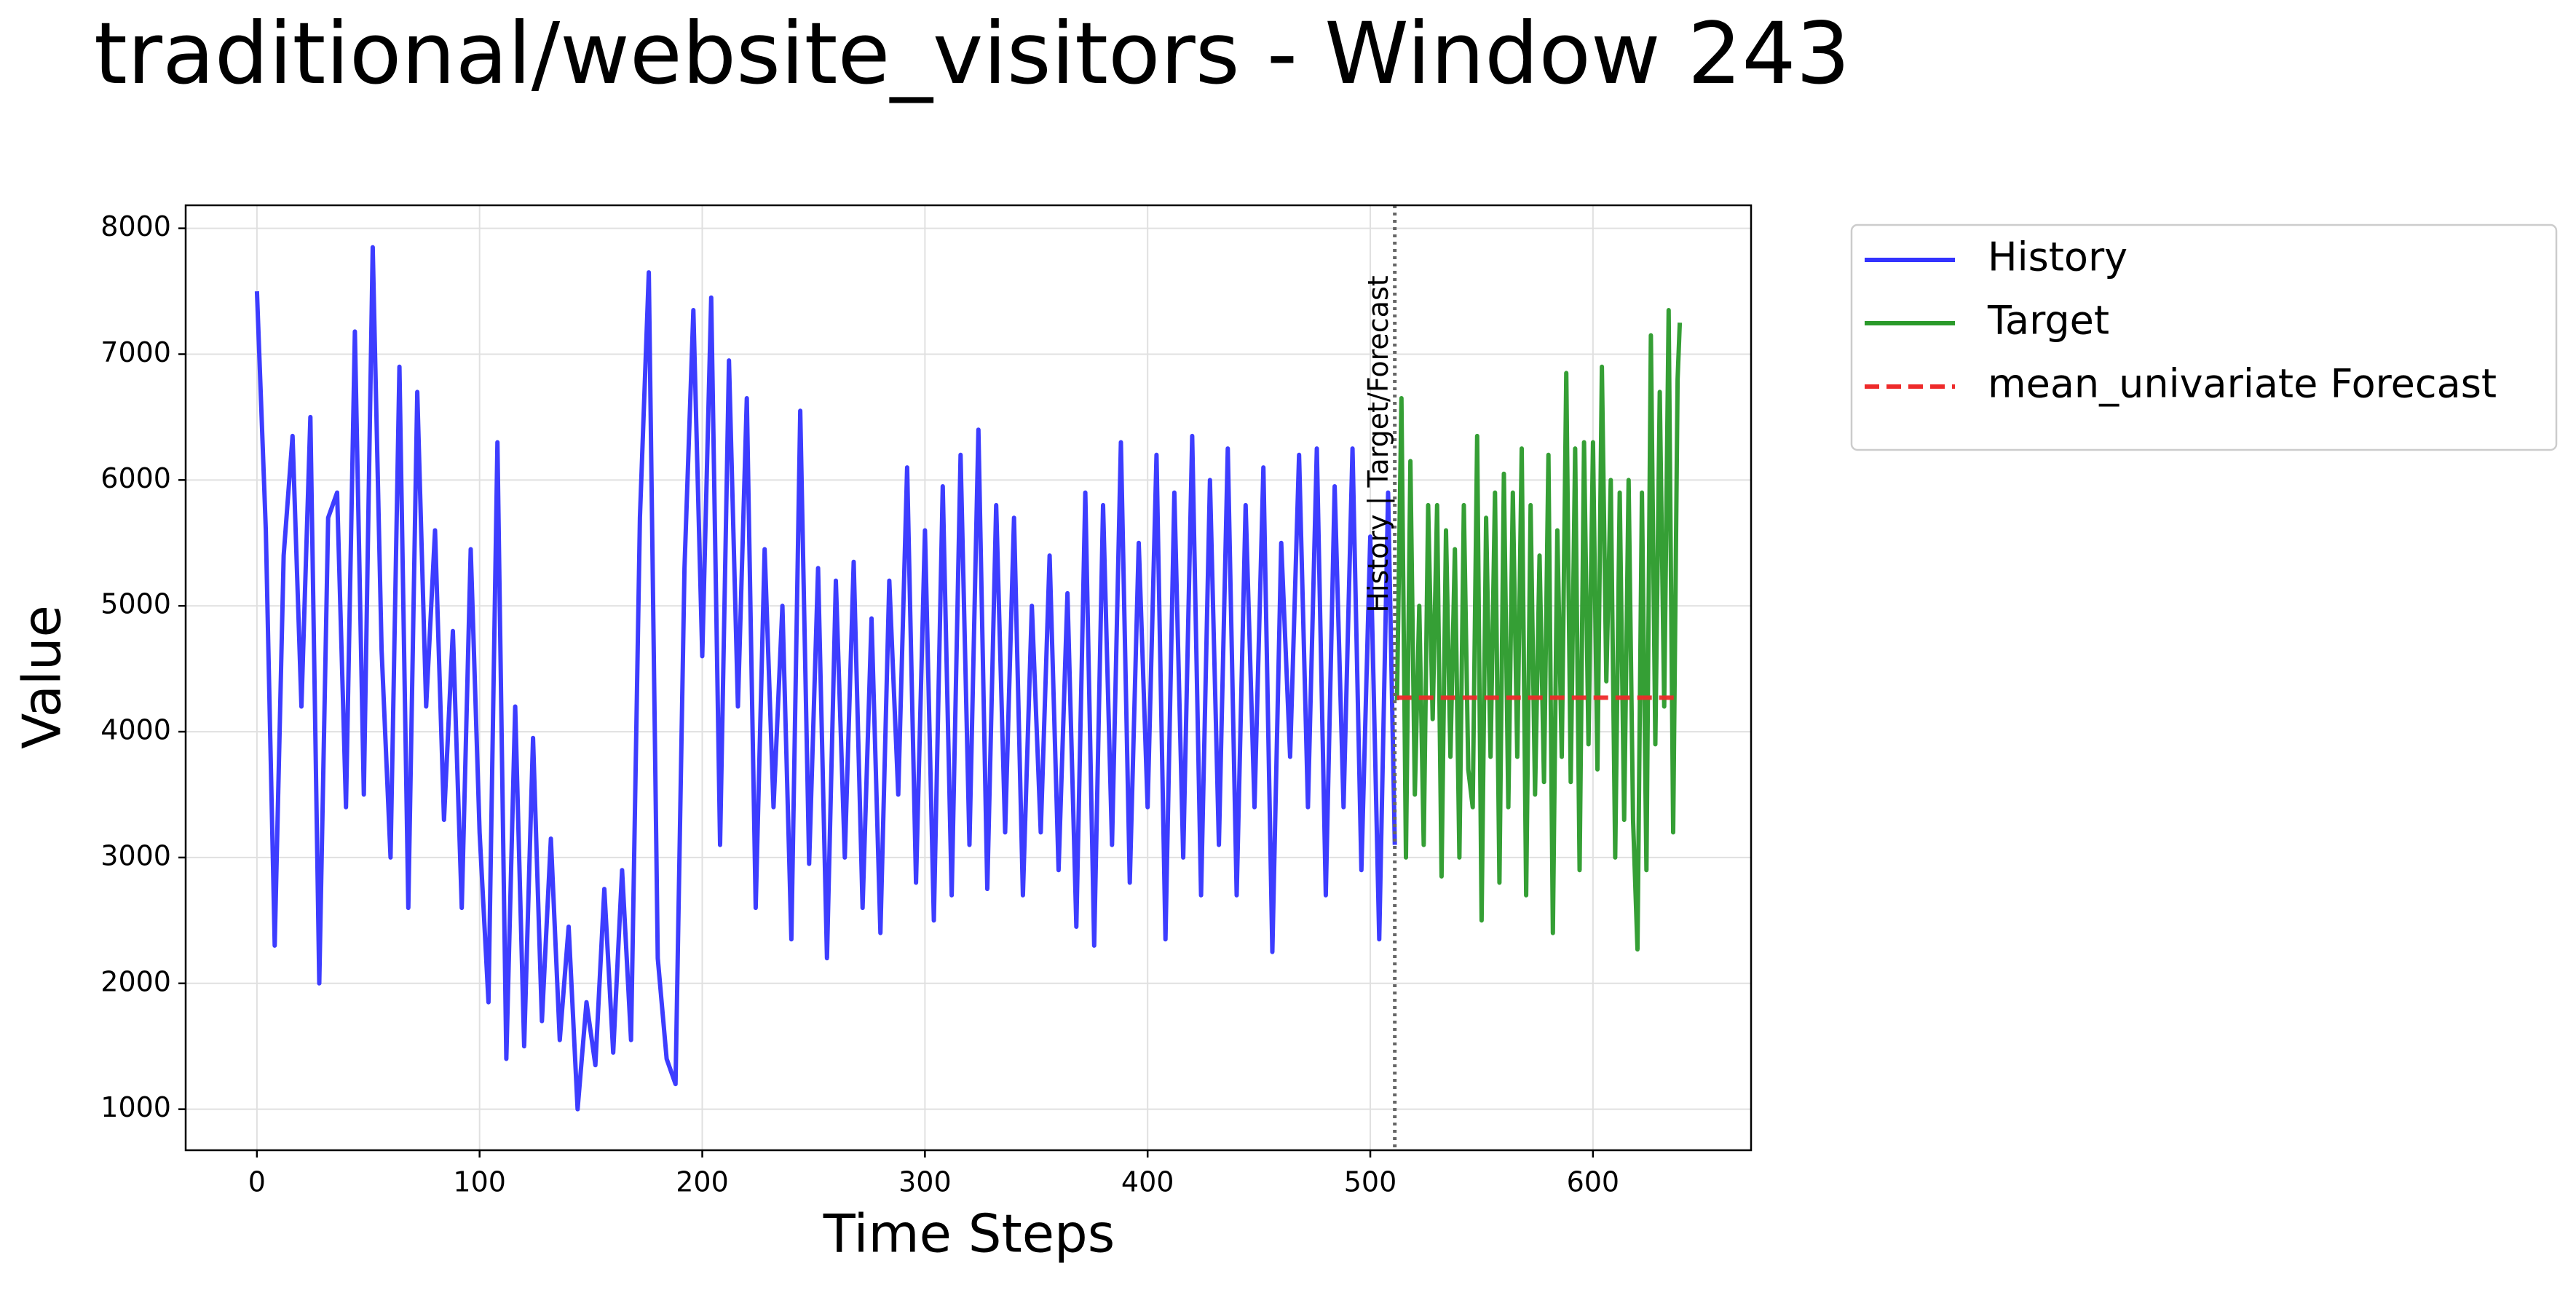 This screenshot has width=2576, height=1290. Describe the element at coordinates (257, 1182) in the screenshot. I see `x-tick-label: 0` at that location.